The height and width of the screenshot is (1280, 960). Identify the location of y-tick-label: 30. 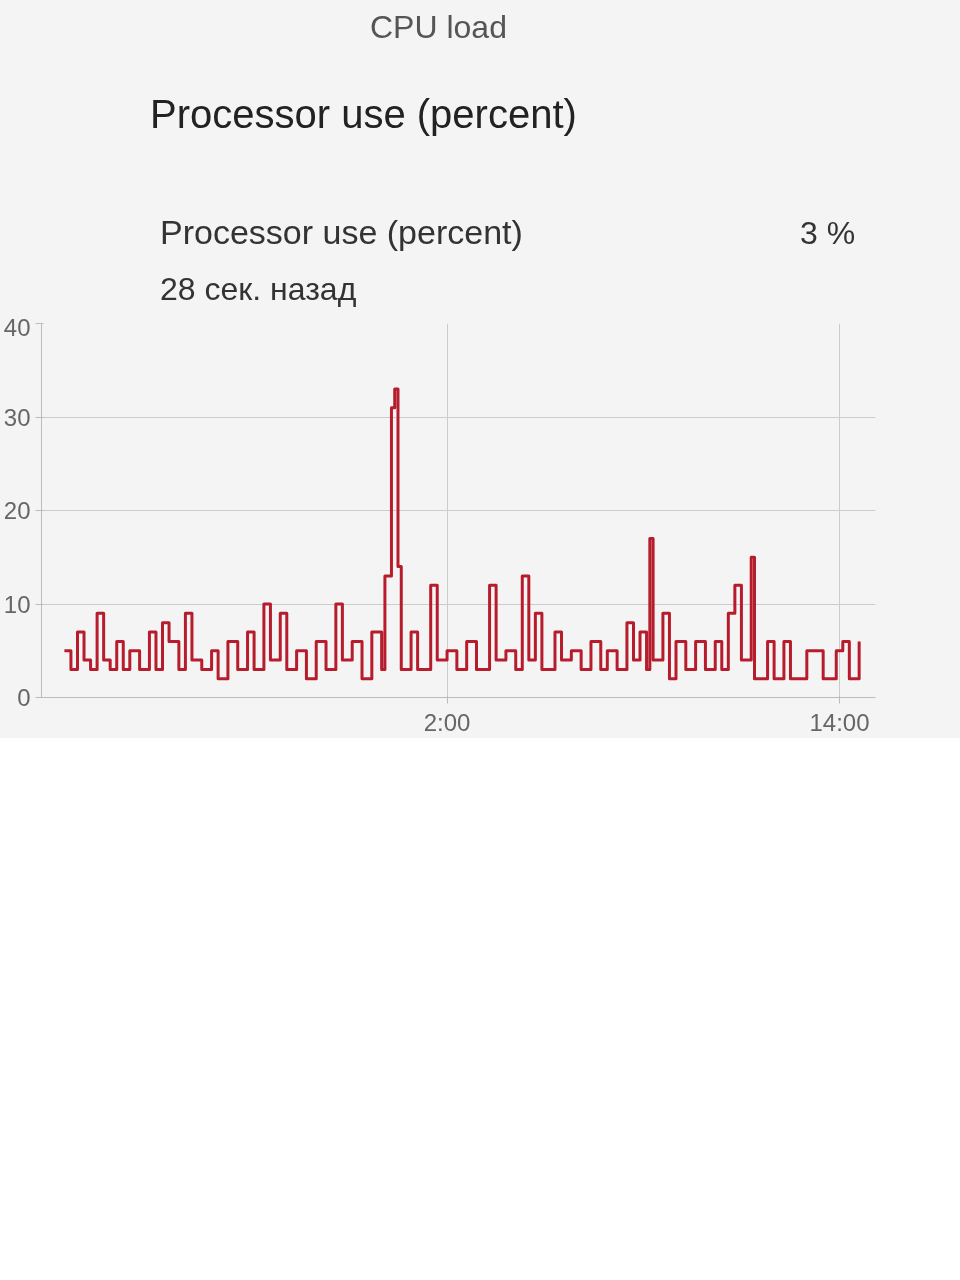
(17, 417).